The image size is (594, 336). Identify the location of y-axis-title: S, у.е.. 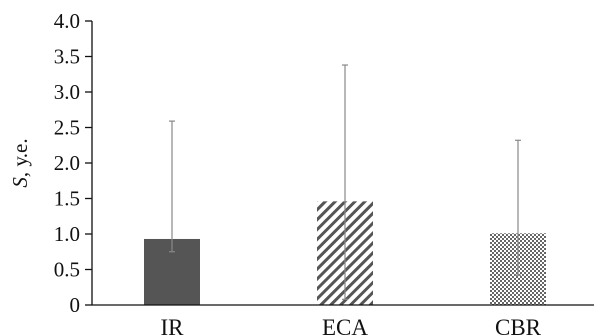
(20, 162).